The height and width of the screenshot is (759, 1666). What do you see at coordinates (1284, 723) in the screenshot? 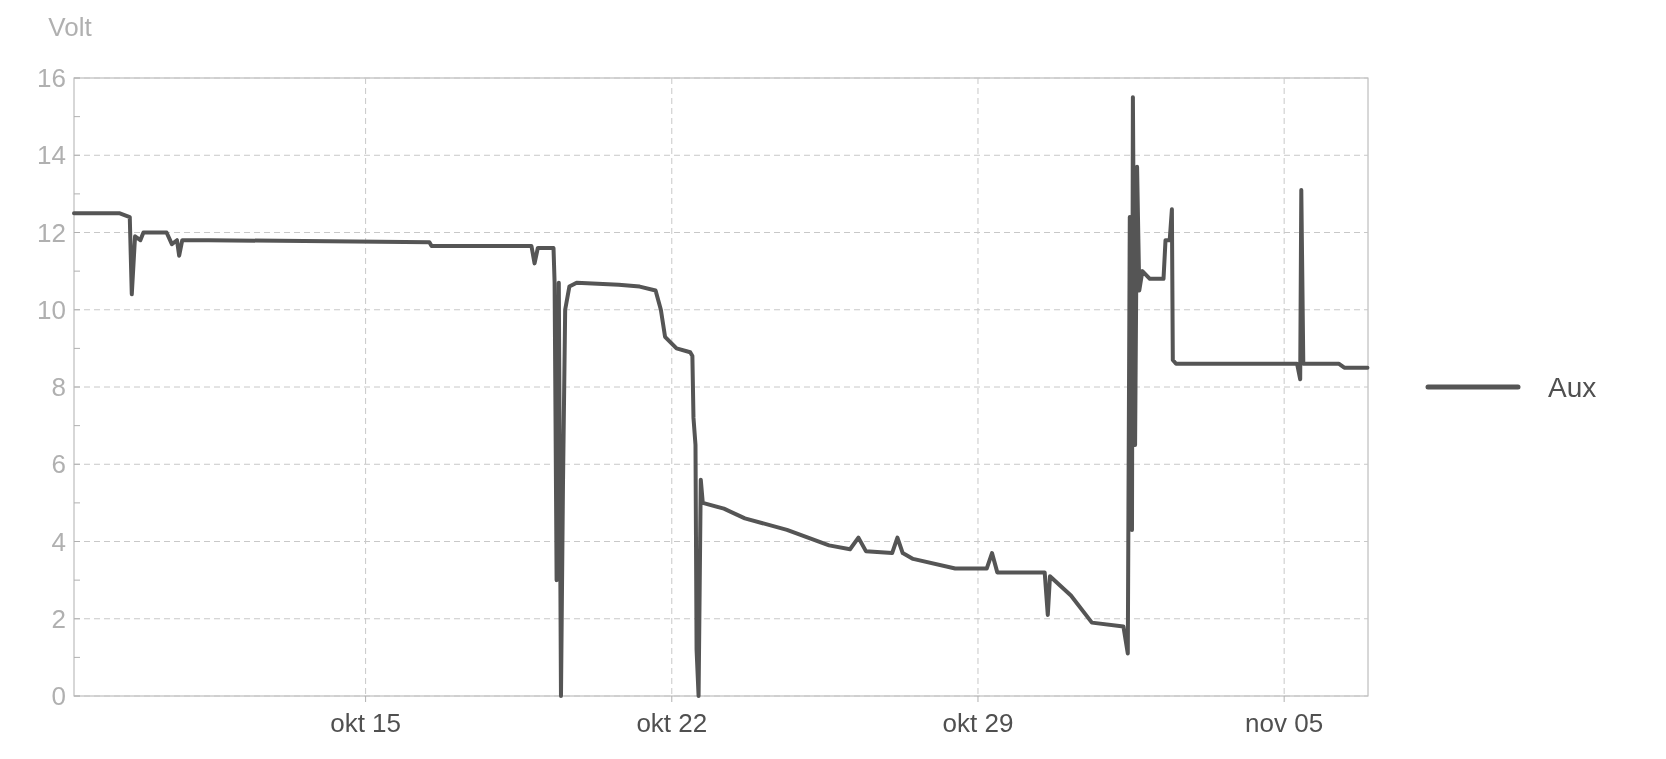
I see `x-tick-label: nov 05` at bounding box center [1284, 723].